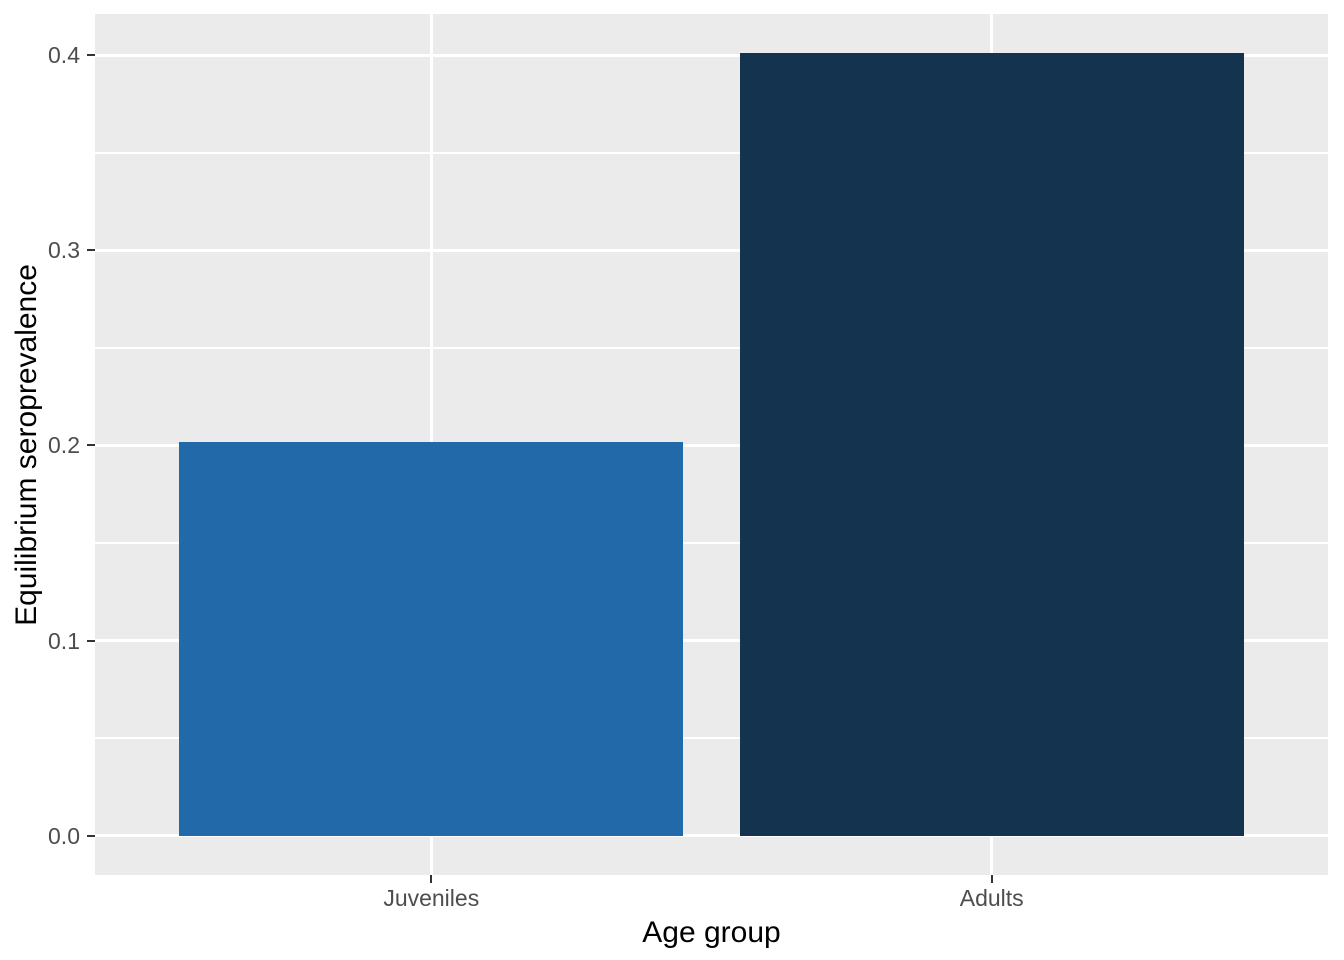 The height and width of the screenshot is (960, 1344). I want to click on y-tick-label: 0.3, so click(64, 250).